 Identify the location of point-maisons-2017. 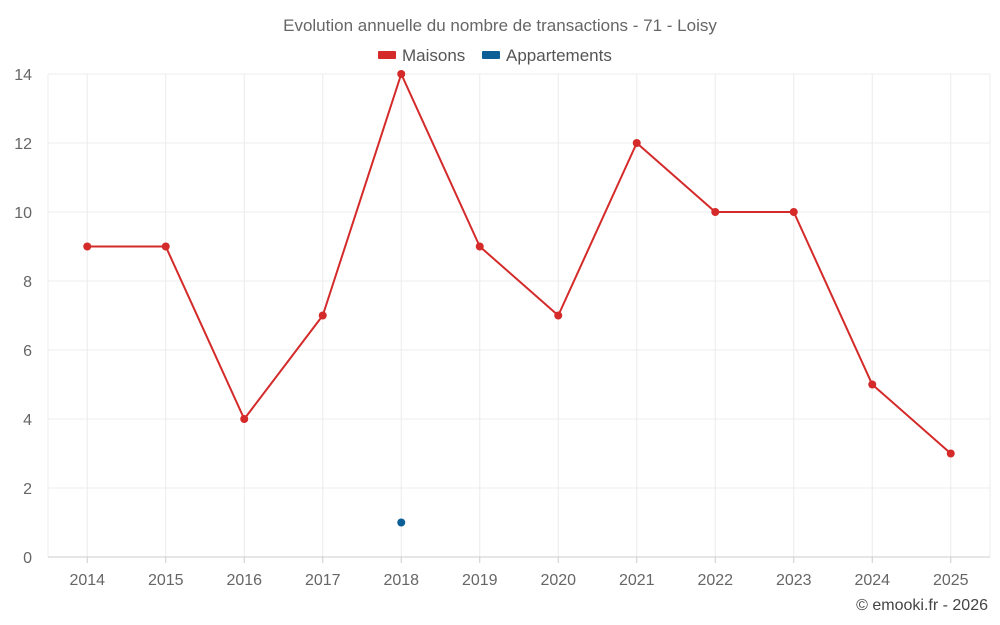
(322, 315).